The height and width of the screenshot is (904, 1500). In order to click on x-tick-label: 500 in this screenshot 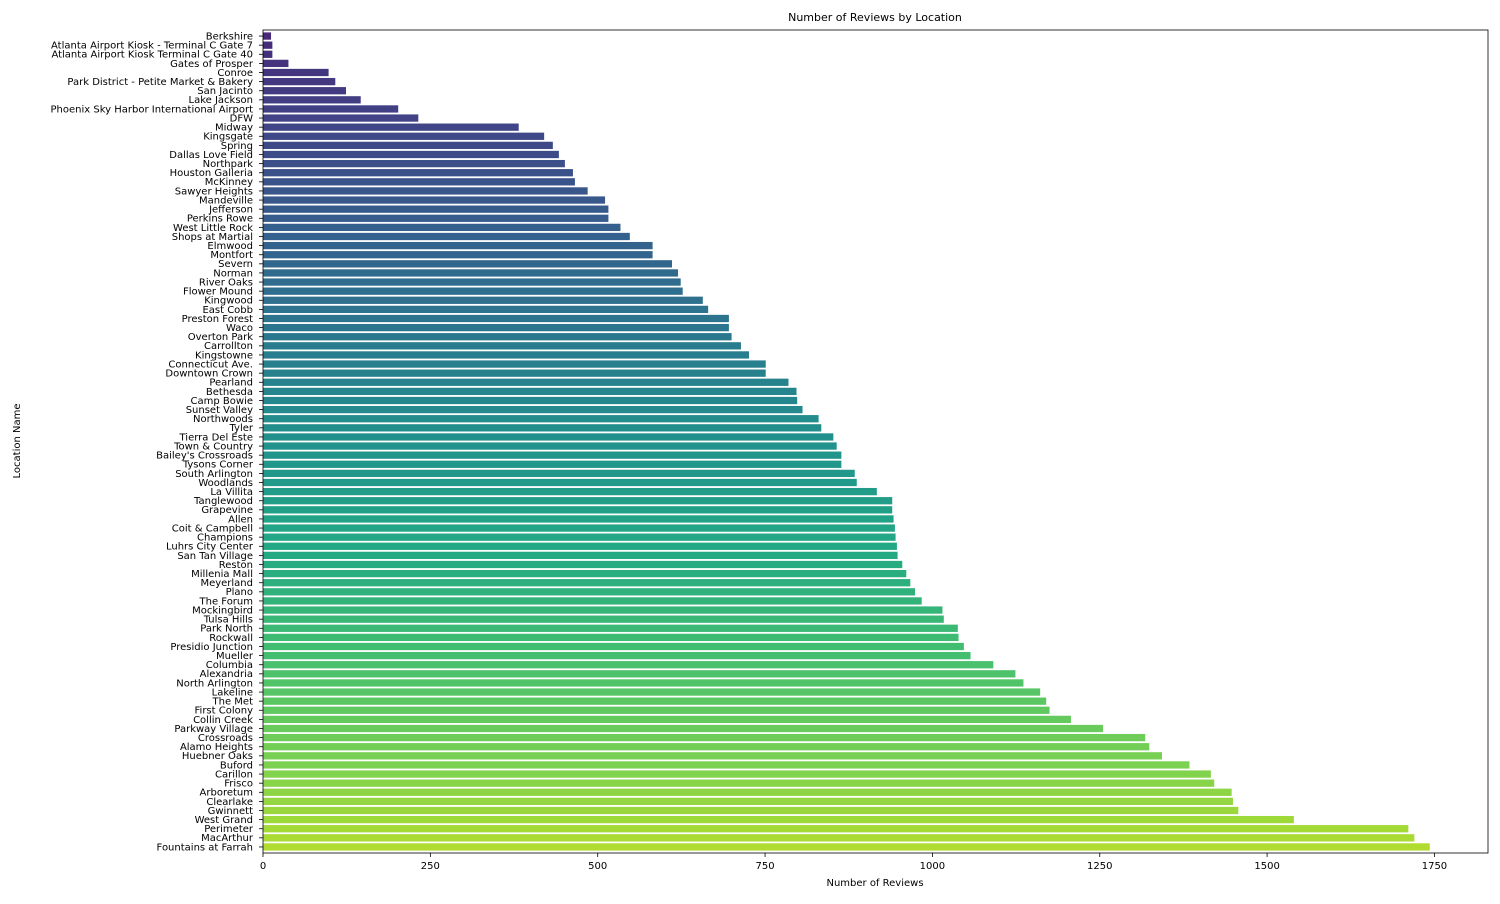, I will do `click(597, 866)`.